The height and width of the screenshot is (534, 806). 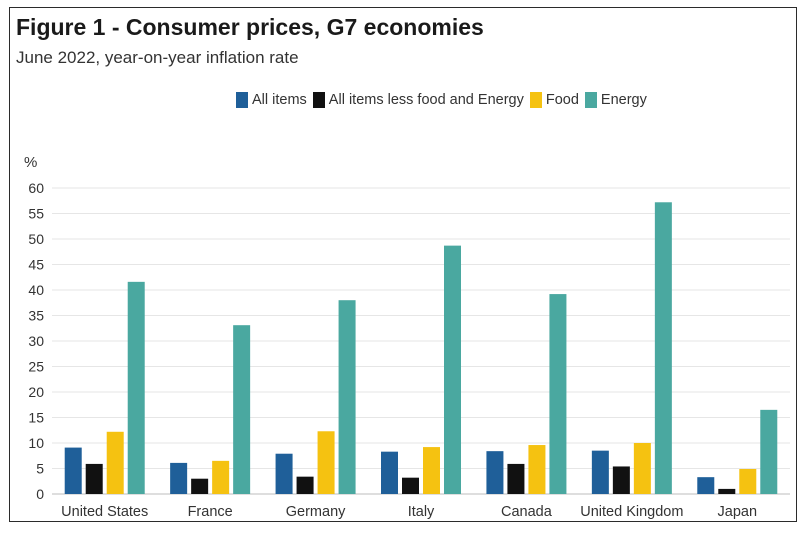 I want to click on x-tick-label: Italy, so click(x=421, y=512).